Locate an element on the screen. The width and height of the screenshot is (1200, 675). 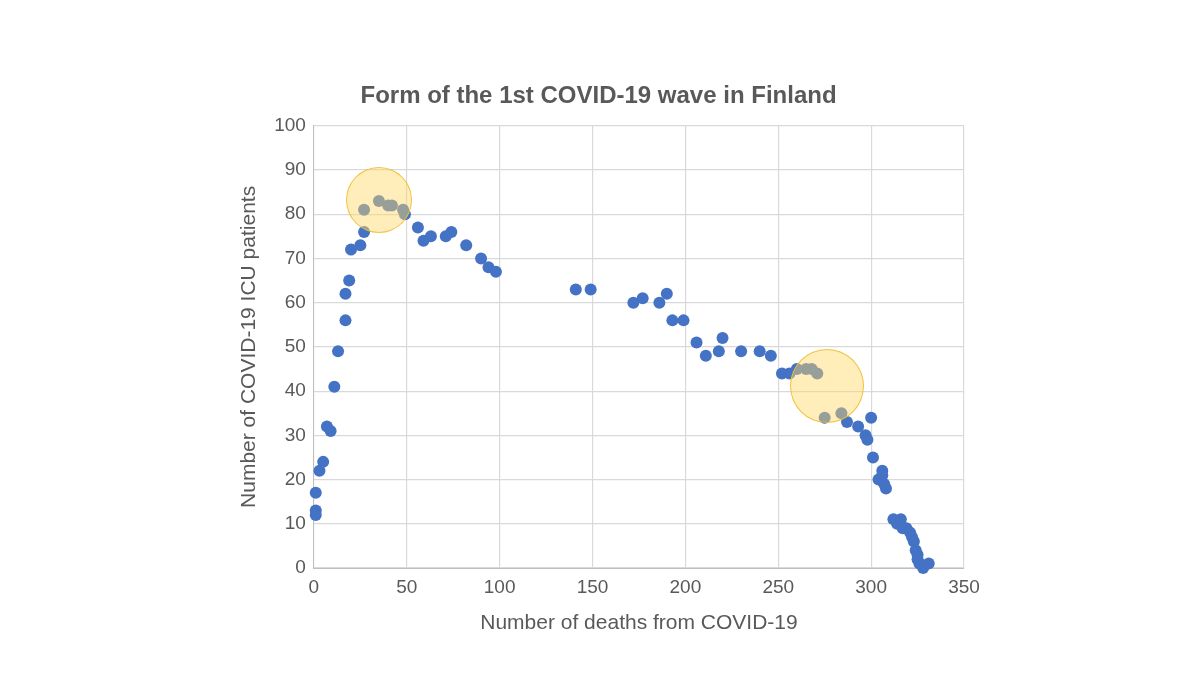
x-tick-label: 350 is located at coordinates (964, 586).